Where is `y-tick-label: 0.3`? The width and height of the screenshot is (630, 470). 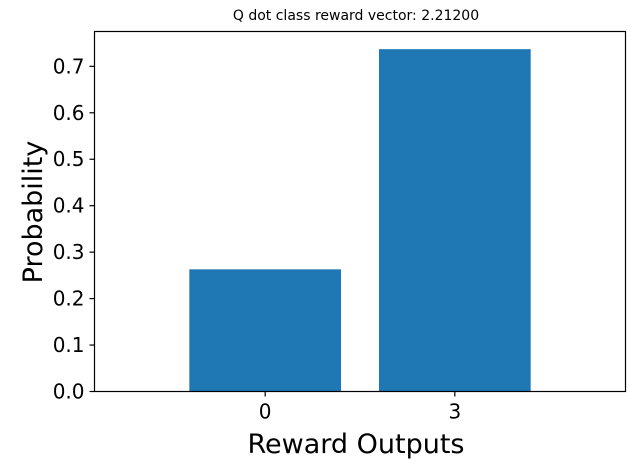
y-tick-label: 0.3 is located at coordinates (69, 252).